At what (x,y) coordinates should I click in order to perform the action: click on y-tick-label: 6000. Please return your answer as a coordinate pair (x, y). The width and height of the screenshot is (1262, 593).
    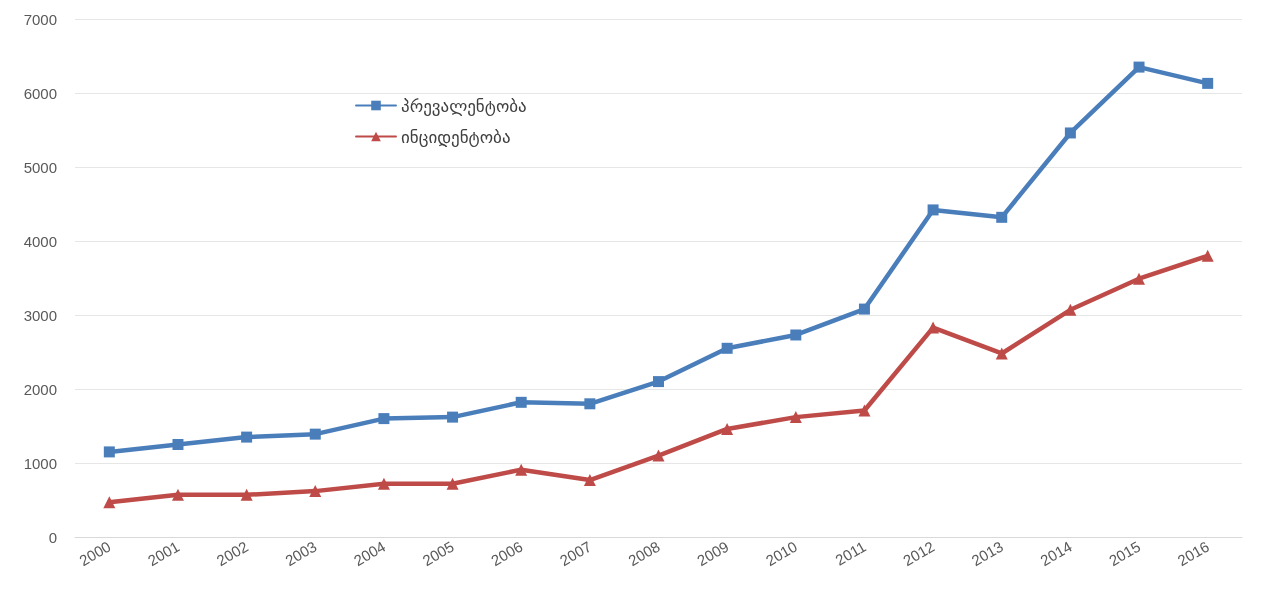
    Looking at the image, I should click on (40, 93).